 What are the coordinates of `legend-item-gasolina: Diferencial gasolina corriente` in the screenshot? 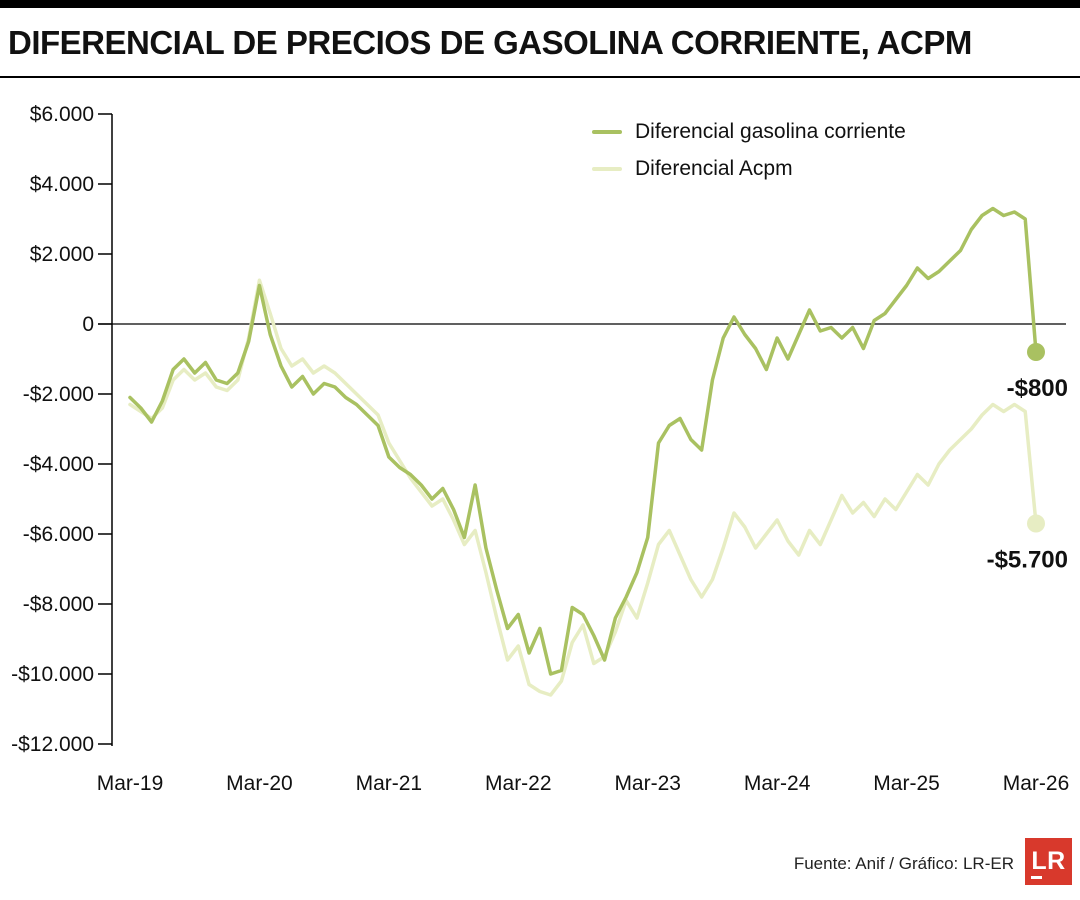 It's located at (749, 132).